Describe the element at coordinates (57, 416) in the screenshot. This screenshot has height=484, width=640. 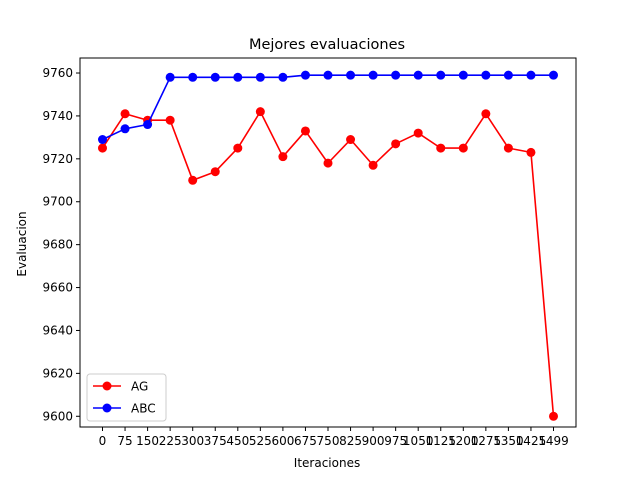
I see `y-tick-label: 9600` at that location.